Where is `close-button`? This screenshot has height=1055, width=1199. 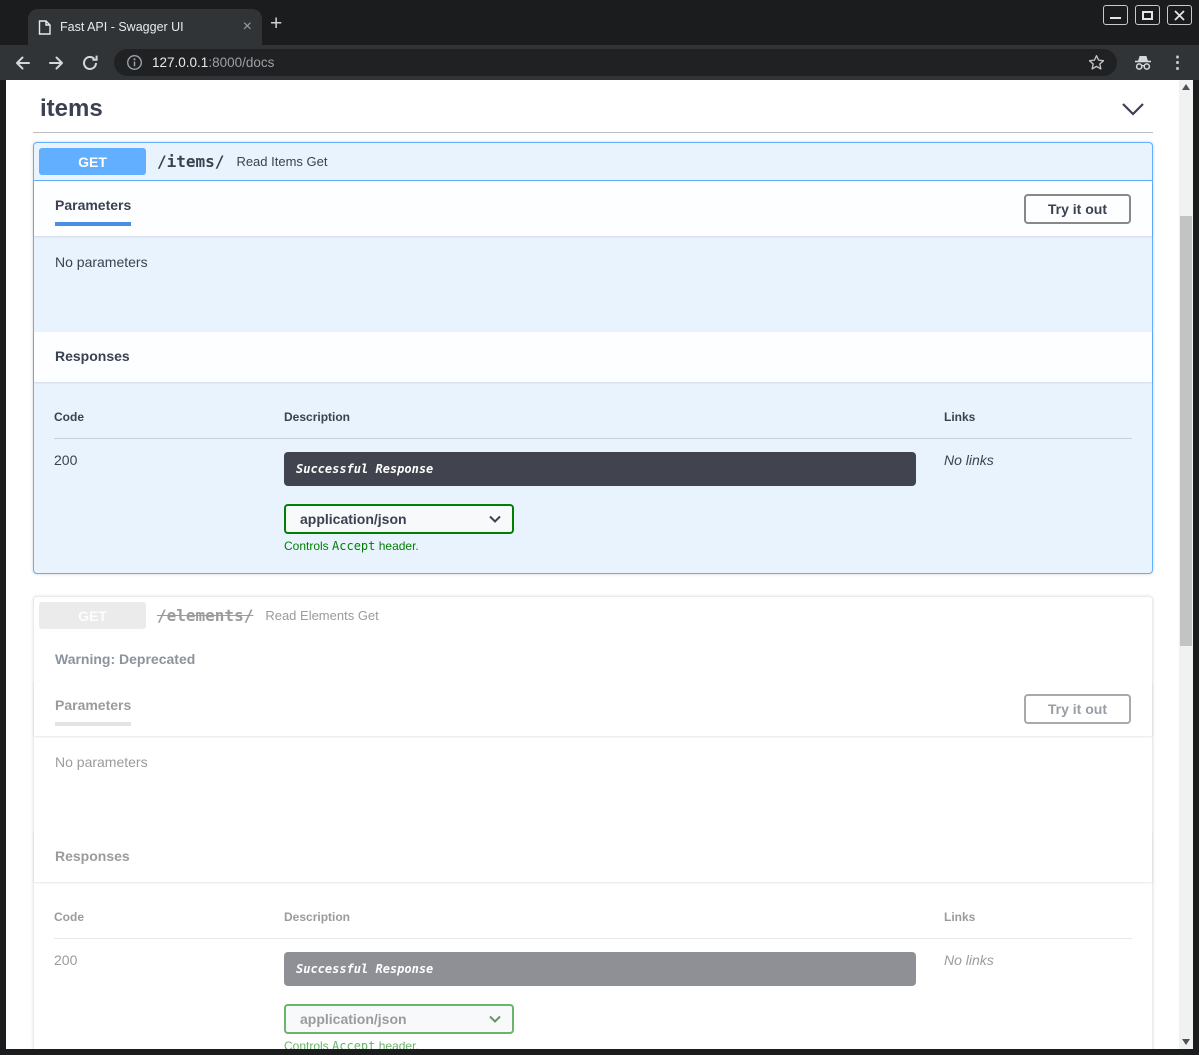 close-button is located at coordinates (1179, 15).